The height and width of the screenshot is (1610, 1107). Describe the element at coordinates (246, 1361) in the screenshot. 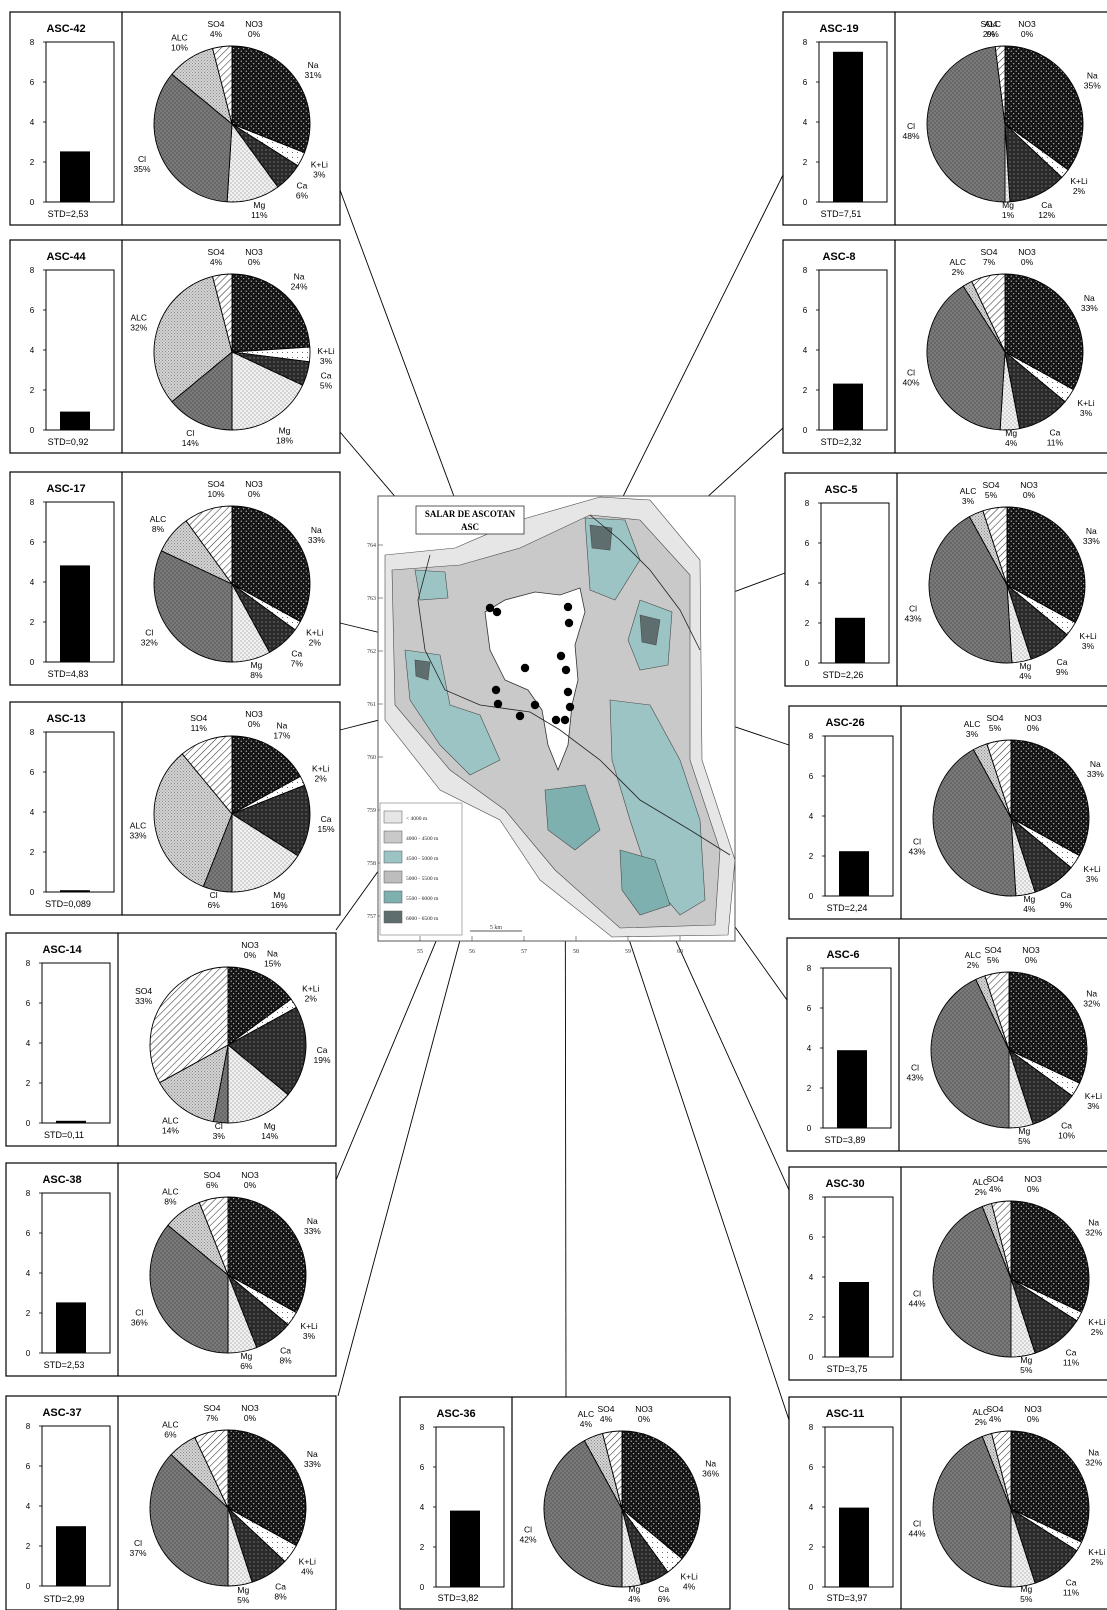

I see `pie-label-group: Mg6%` at that location.